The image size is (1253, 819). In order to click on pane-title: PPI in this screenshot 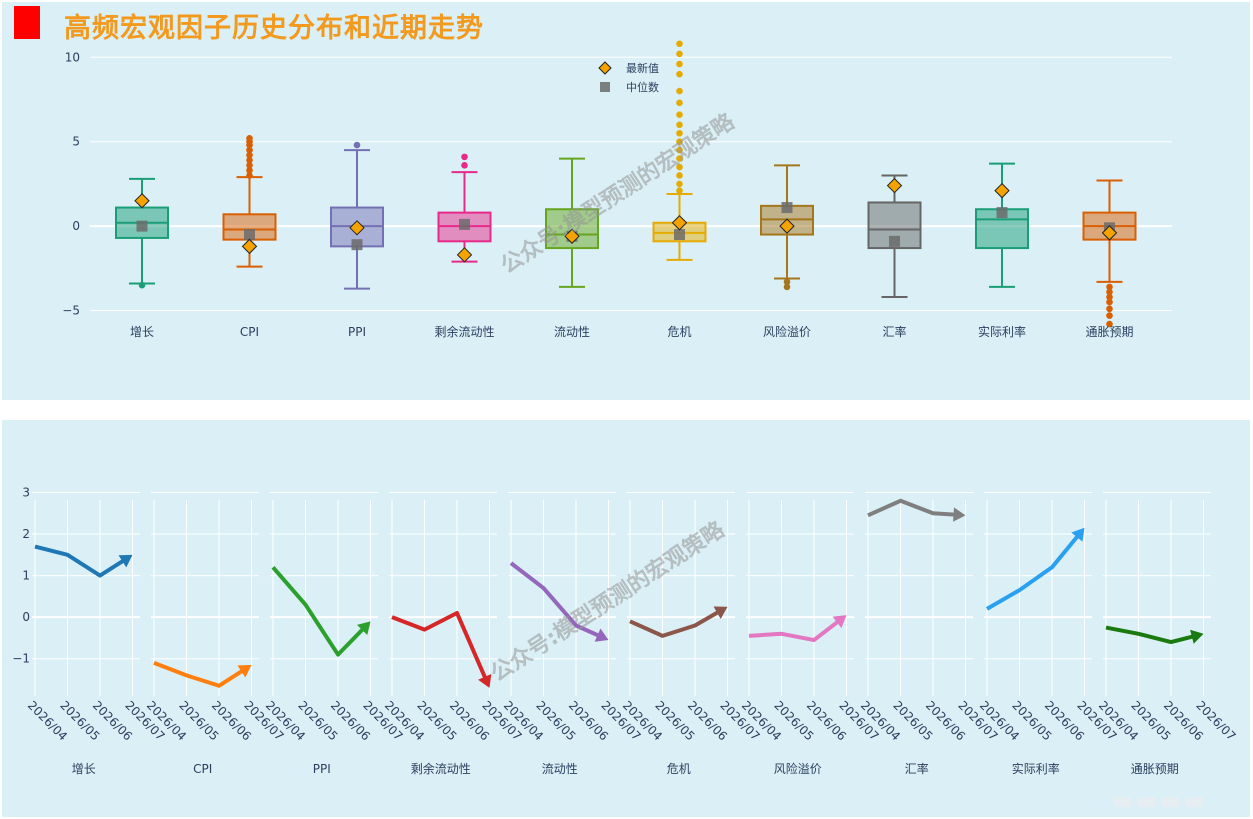, I will do `click(322, 769)`.